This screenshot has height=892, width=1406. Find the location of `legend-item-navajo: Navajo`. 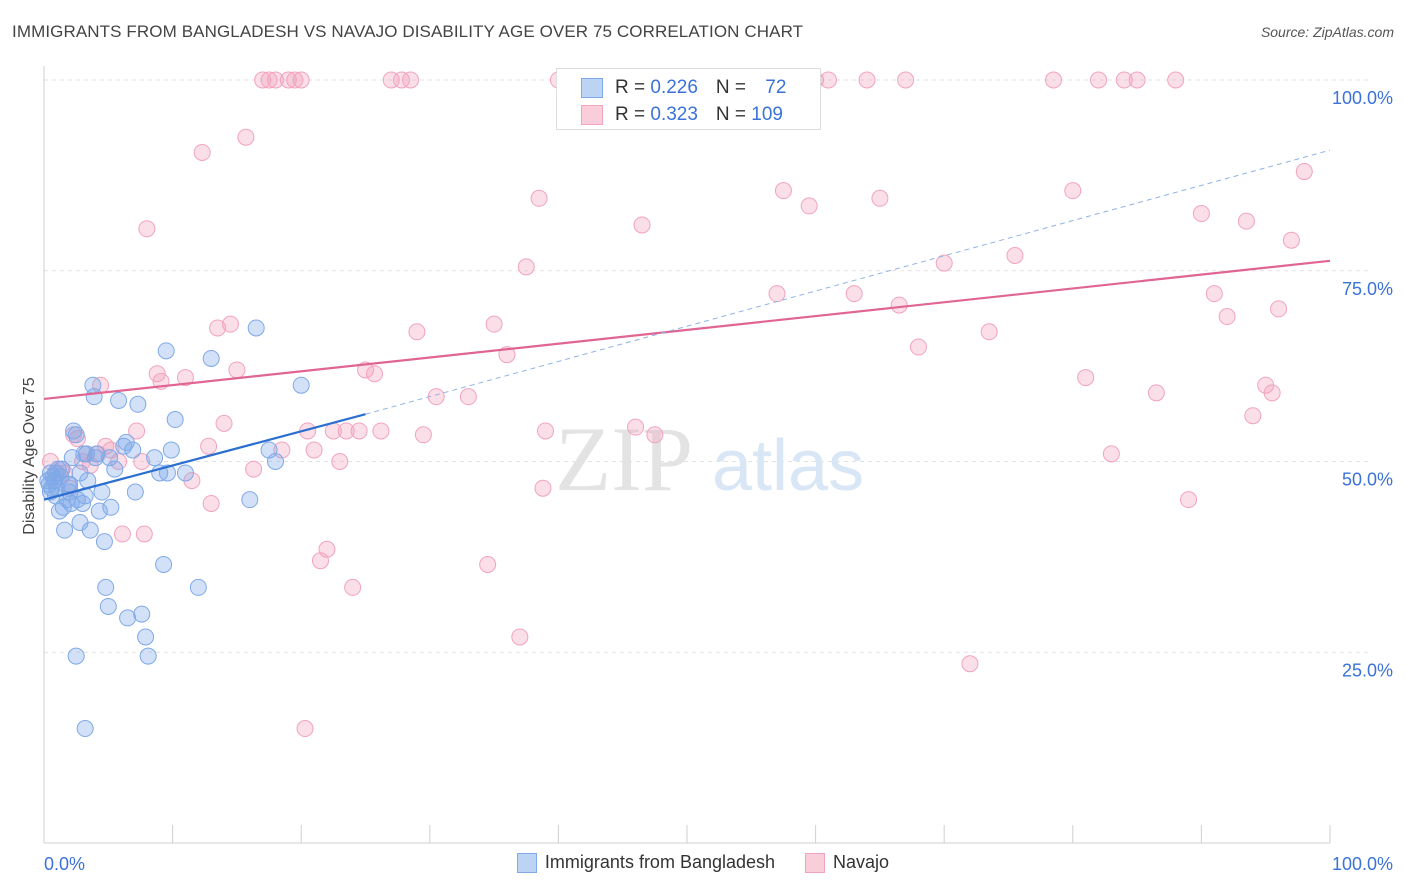

legend-item-navajo: Navajo is located at coordinates (847, 862).